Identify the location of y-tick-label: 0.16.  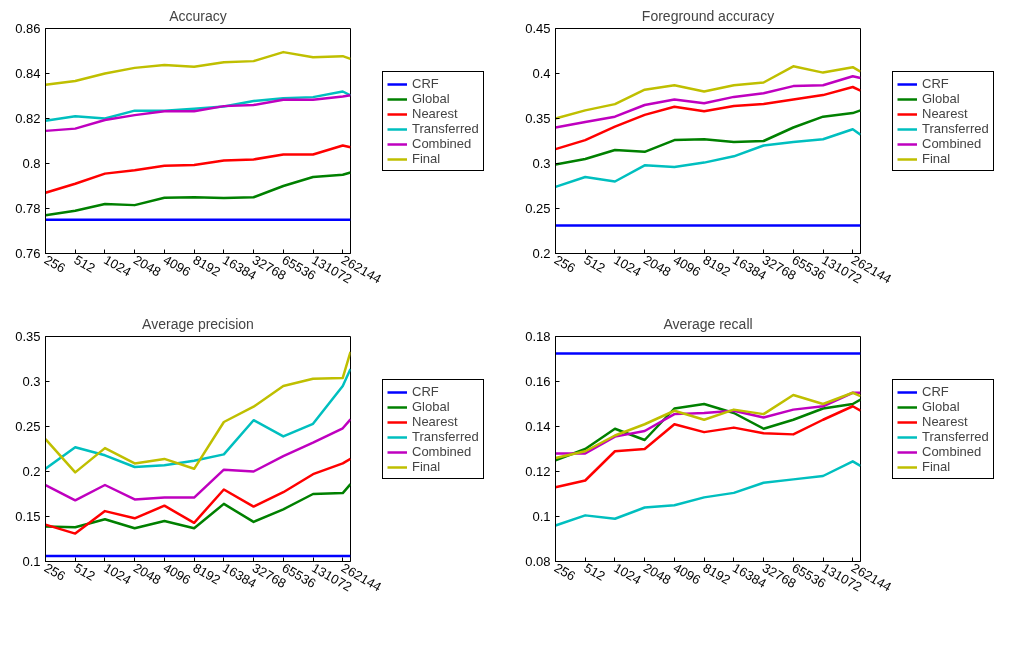
(538, 381).